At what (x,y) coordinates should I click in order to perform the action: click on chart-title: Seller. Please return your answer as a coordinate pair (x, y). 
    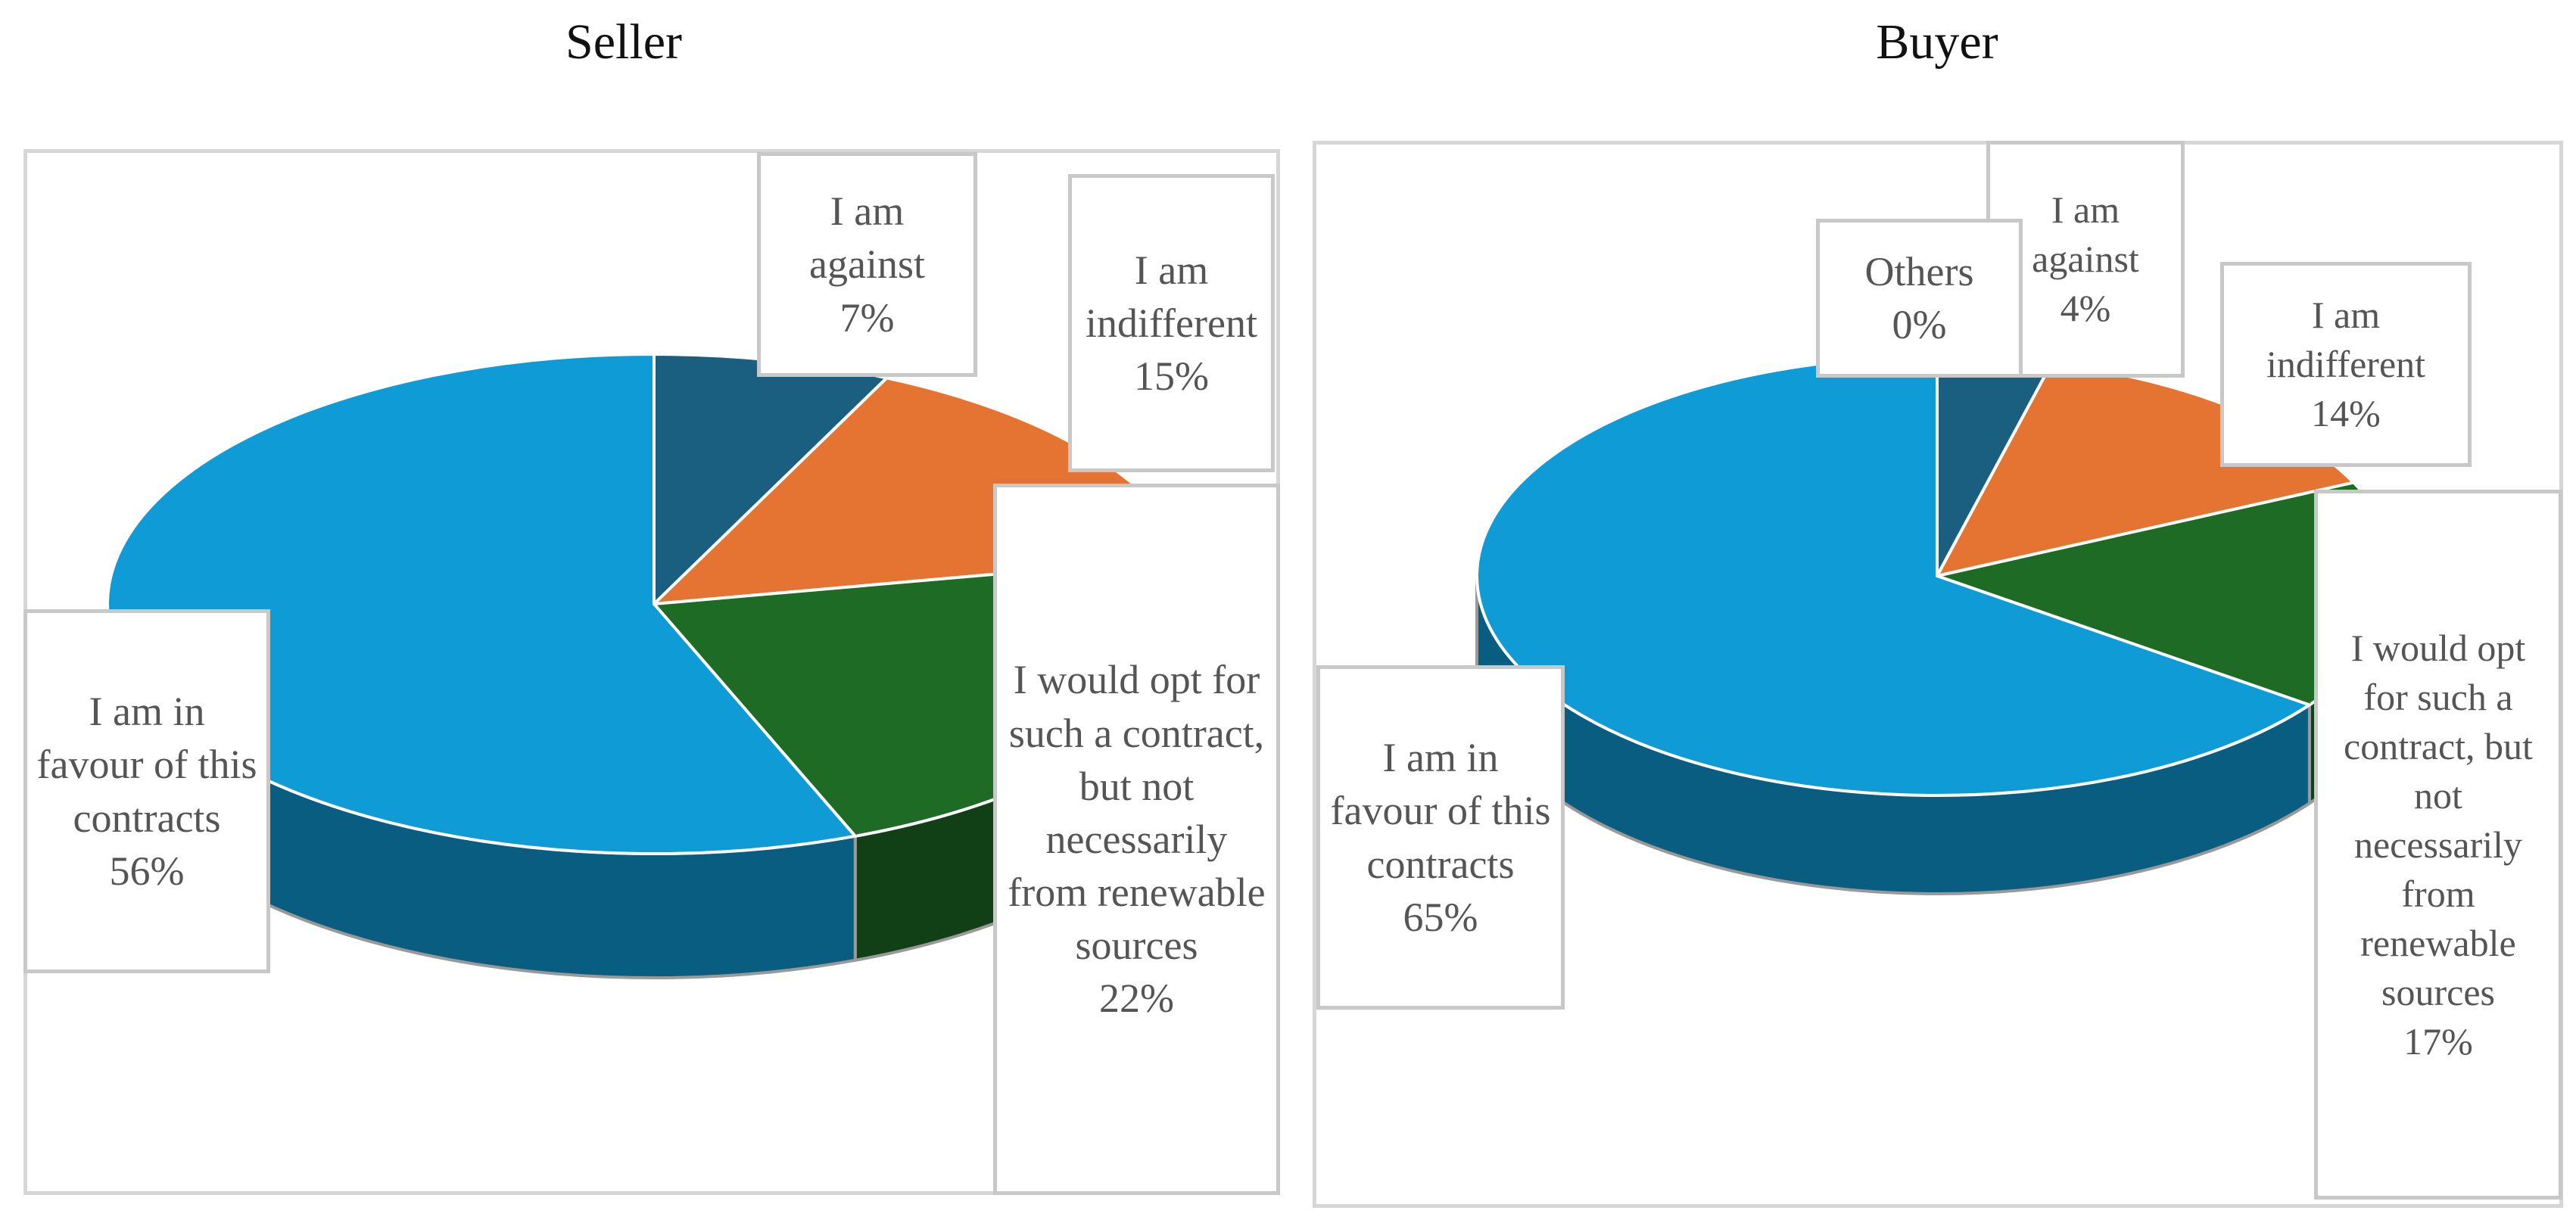
    Looking at the image, I should click on (623, 42).